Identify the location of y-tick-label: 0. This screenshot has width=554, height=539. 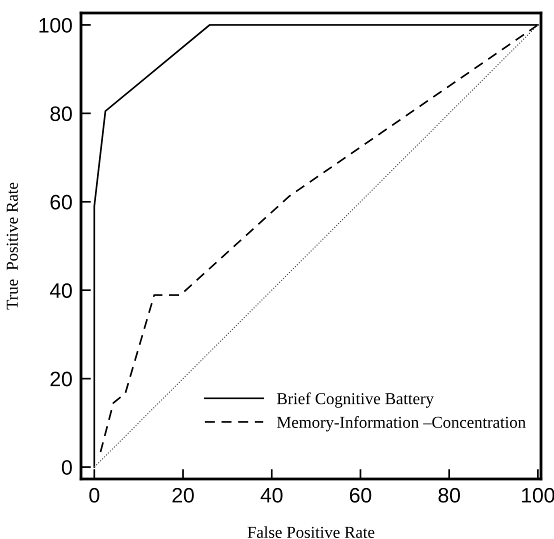
(67, 467).